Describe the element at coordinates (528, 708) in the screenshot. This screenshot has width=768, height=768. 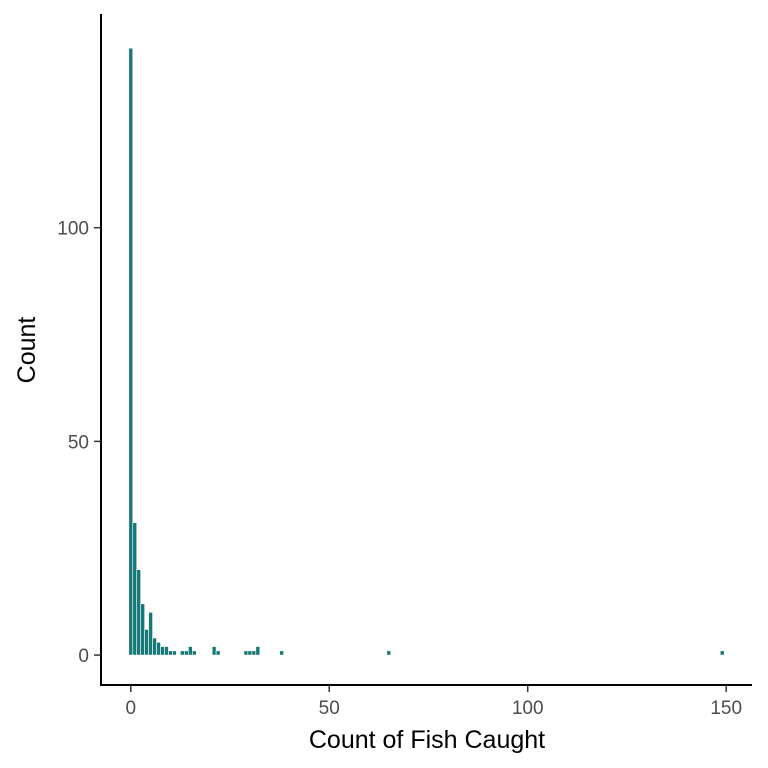
I see `x-tick-label: 100` at that location.